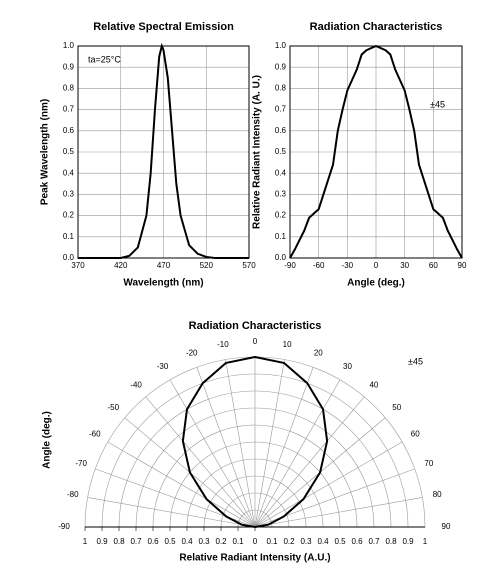  I want to click on x-tick-label: -90, so click(290, 265).